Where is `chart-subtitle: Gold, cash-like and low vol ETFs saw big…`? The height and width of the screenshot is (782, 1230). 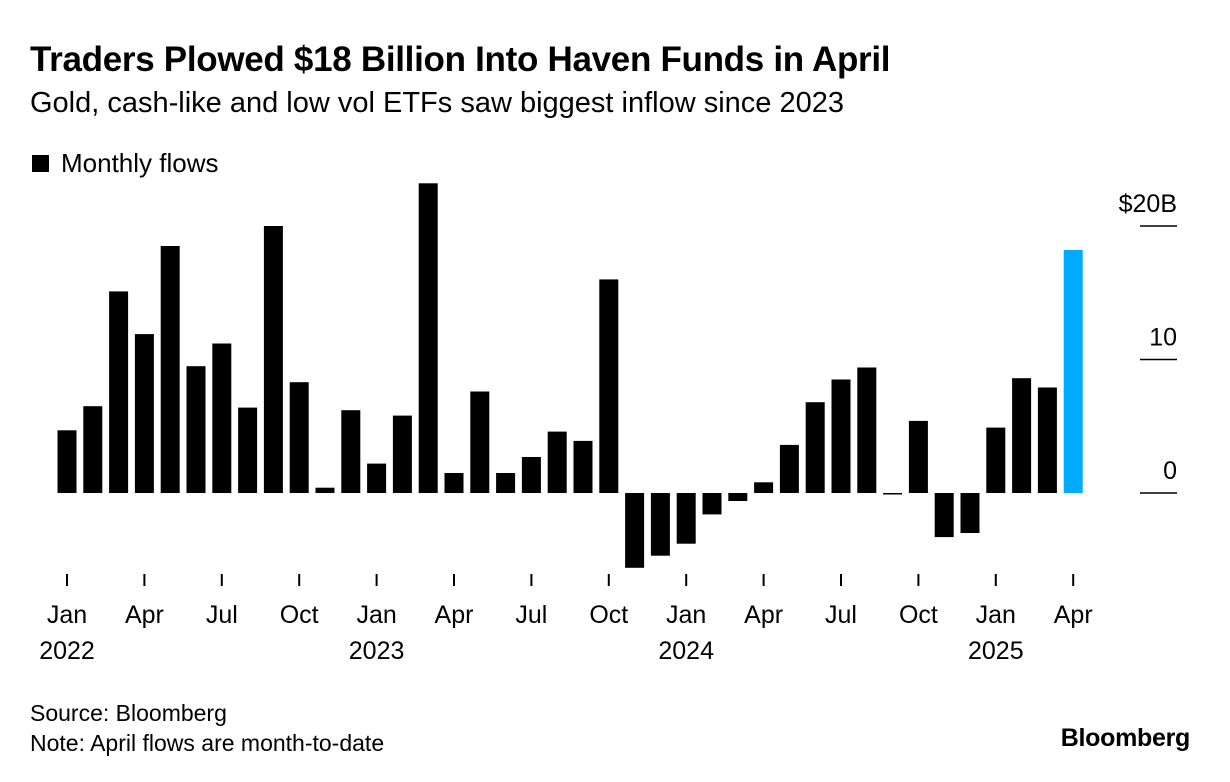 chart-subtitle: Gold, cash-like and low vol ETFs saw big… is located at coordinates (437, 103).